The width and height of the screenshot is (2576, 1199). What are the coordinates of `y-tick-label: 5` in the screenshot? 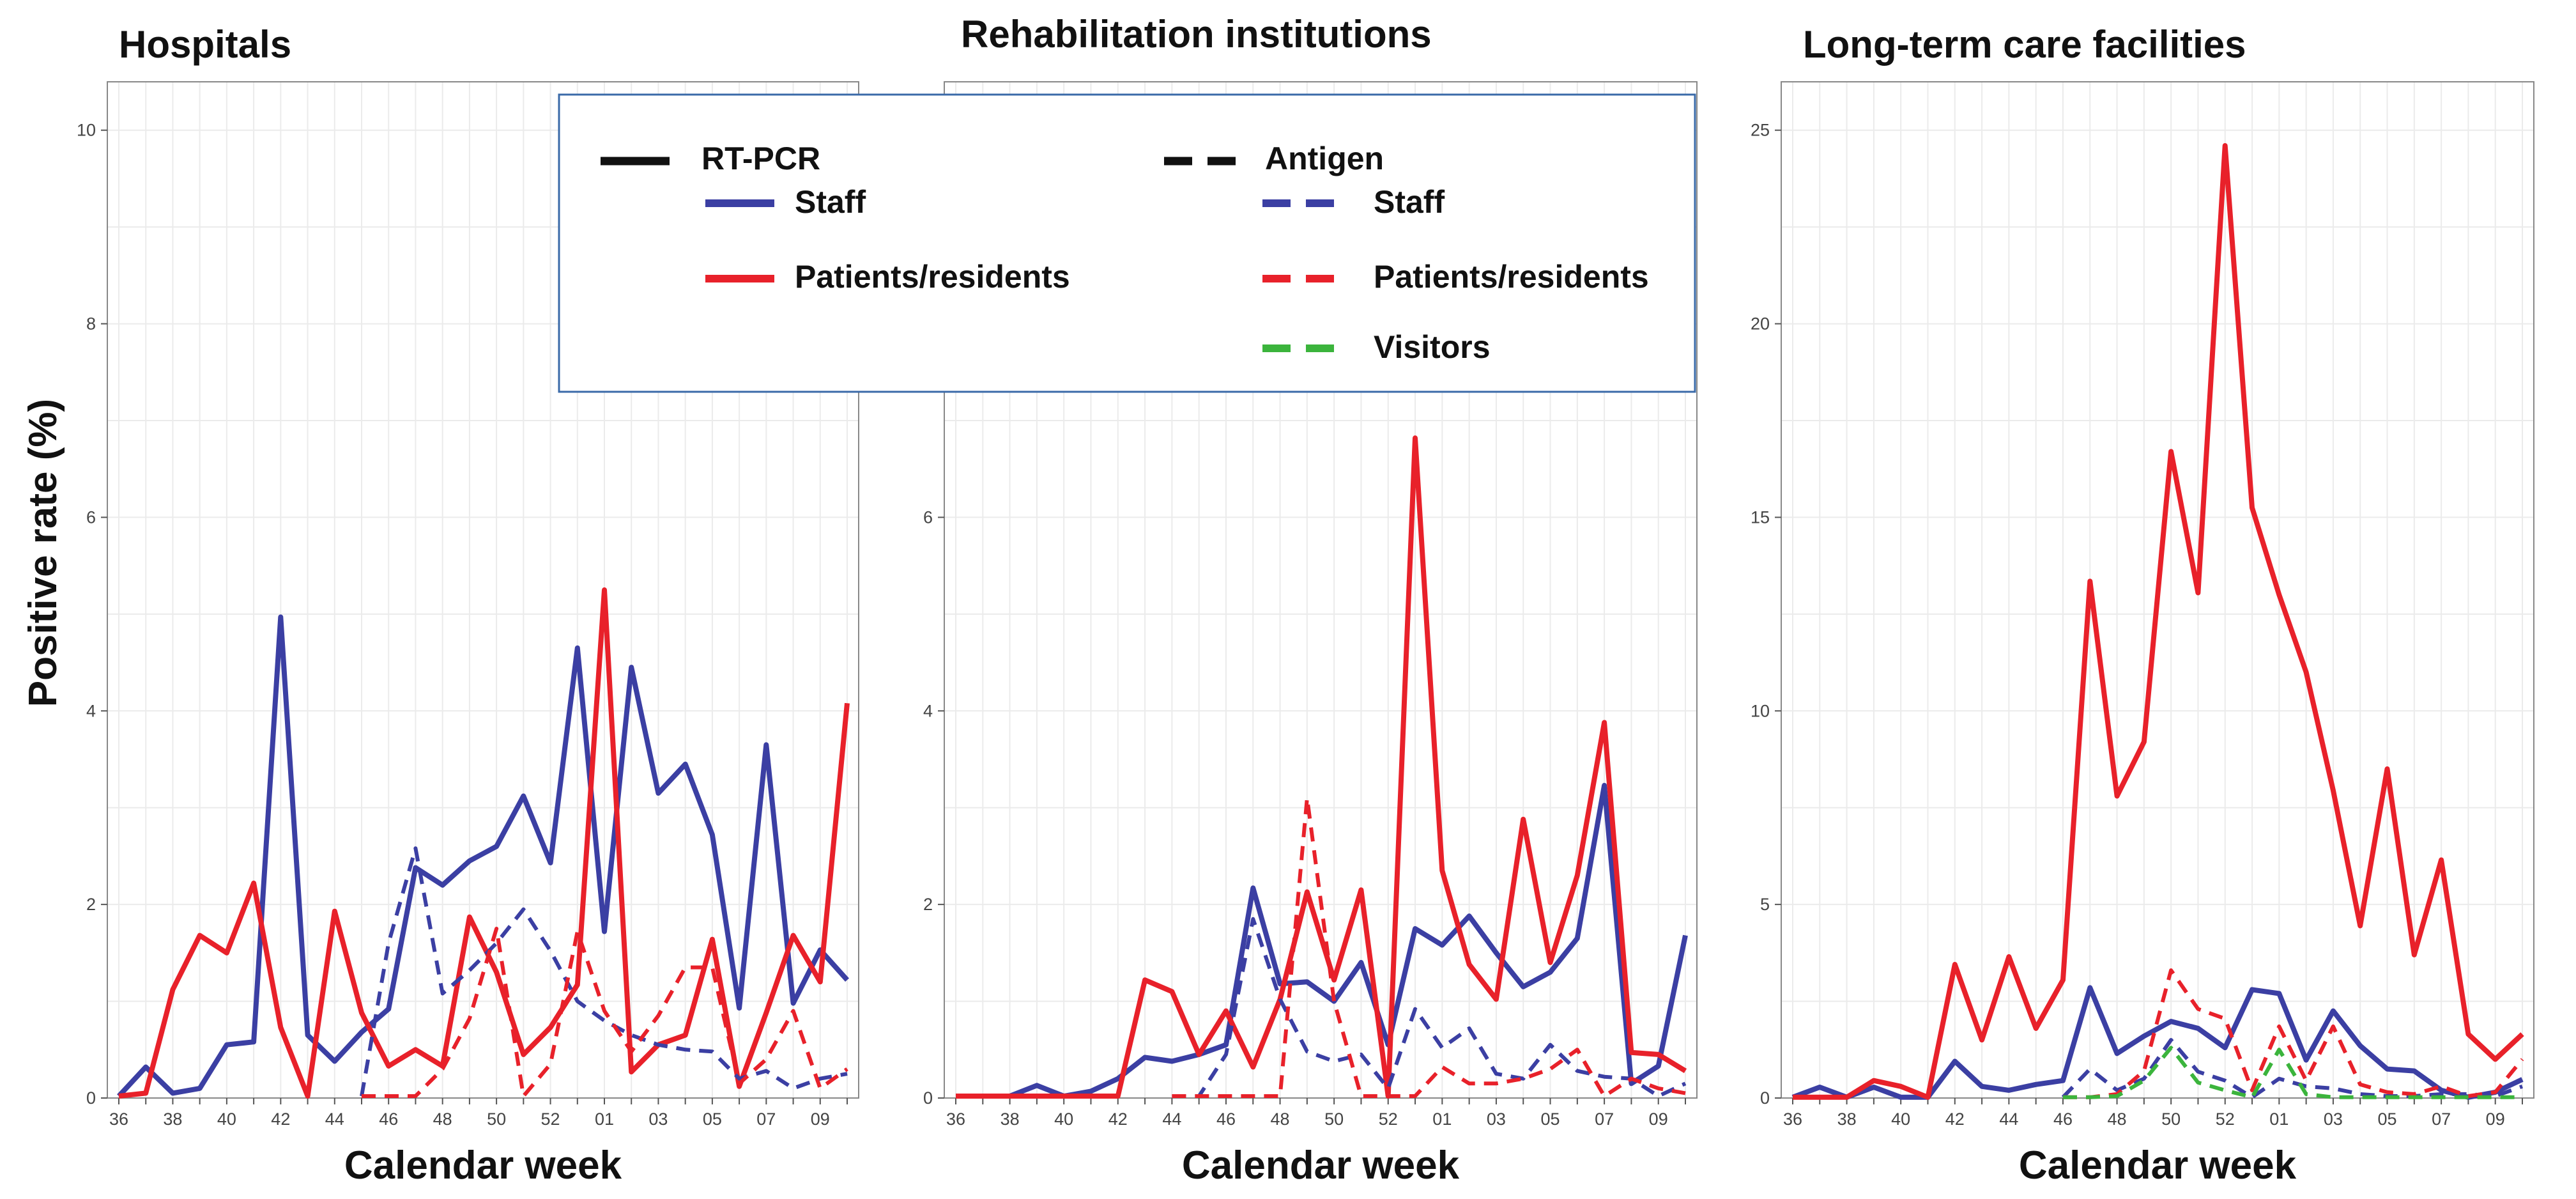 It's located at (1765, 904).